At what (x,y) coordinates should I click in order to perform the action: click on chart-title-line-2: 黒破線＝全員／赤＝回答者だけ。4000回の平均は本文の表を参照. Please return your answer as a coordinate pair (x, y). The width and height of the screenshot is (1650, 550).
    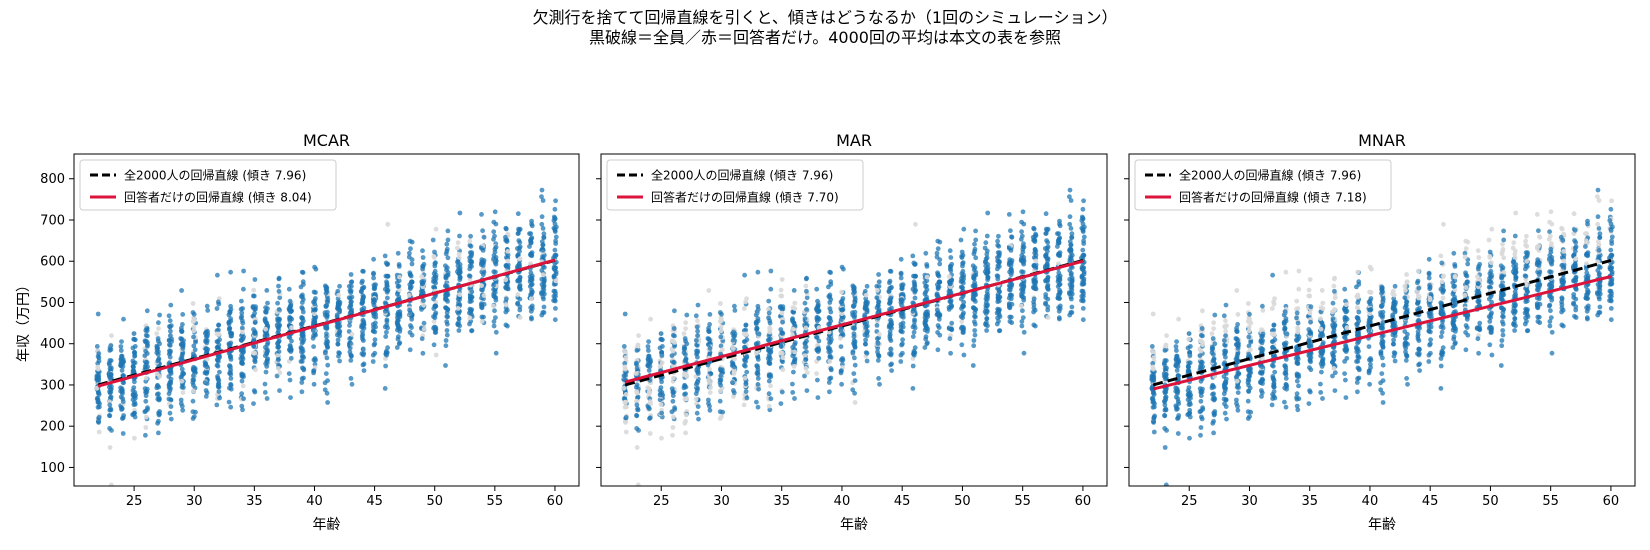
    Looking at the image, I should click on (825, 37).